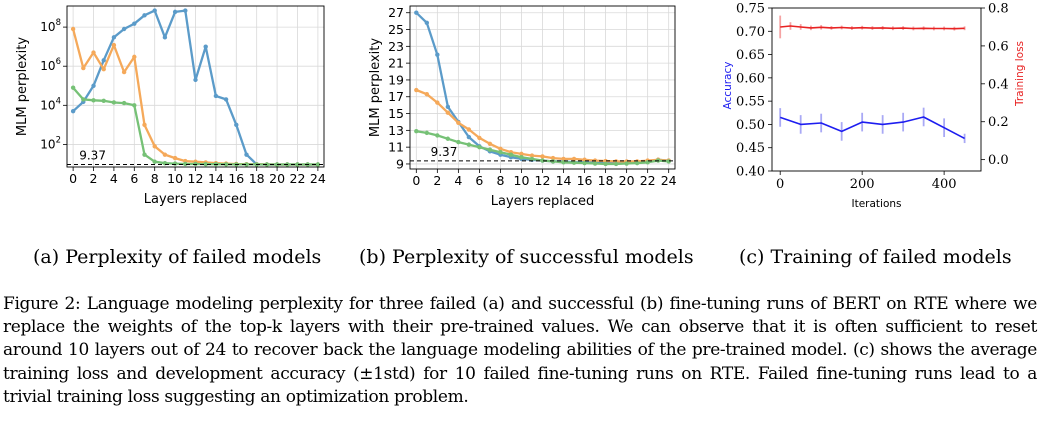  What do you see at coordinates (876, 204) in the screenshot?
I see `x-axis-label: Iterations` at bounding box center [876, 204].